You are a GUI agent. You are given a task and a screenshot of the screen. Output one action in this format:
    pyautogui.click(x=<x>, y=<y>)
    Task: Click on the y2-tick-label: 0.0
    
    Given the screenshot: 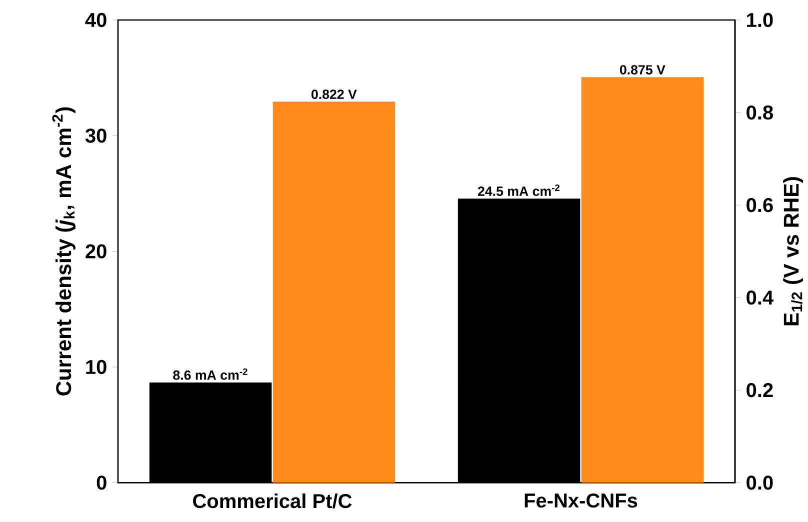 What is the action you would take?
    pyautogui.click(x=759, y=483)
    